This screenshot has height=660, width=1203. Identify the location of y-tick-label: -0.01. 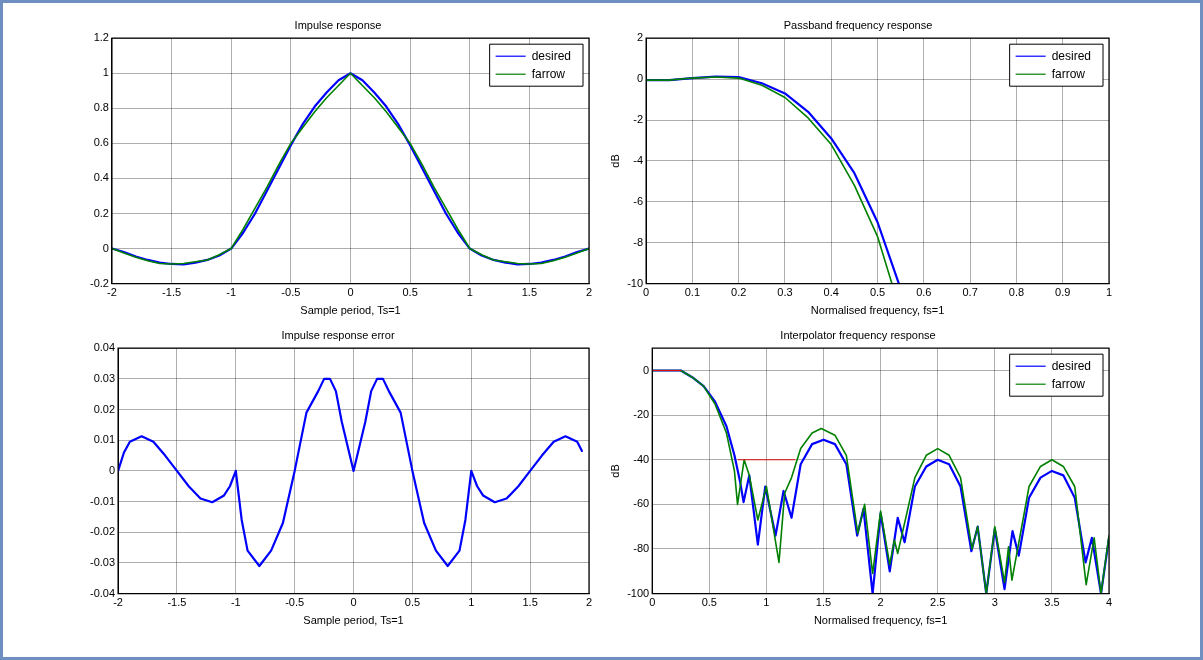
(102, 500).